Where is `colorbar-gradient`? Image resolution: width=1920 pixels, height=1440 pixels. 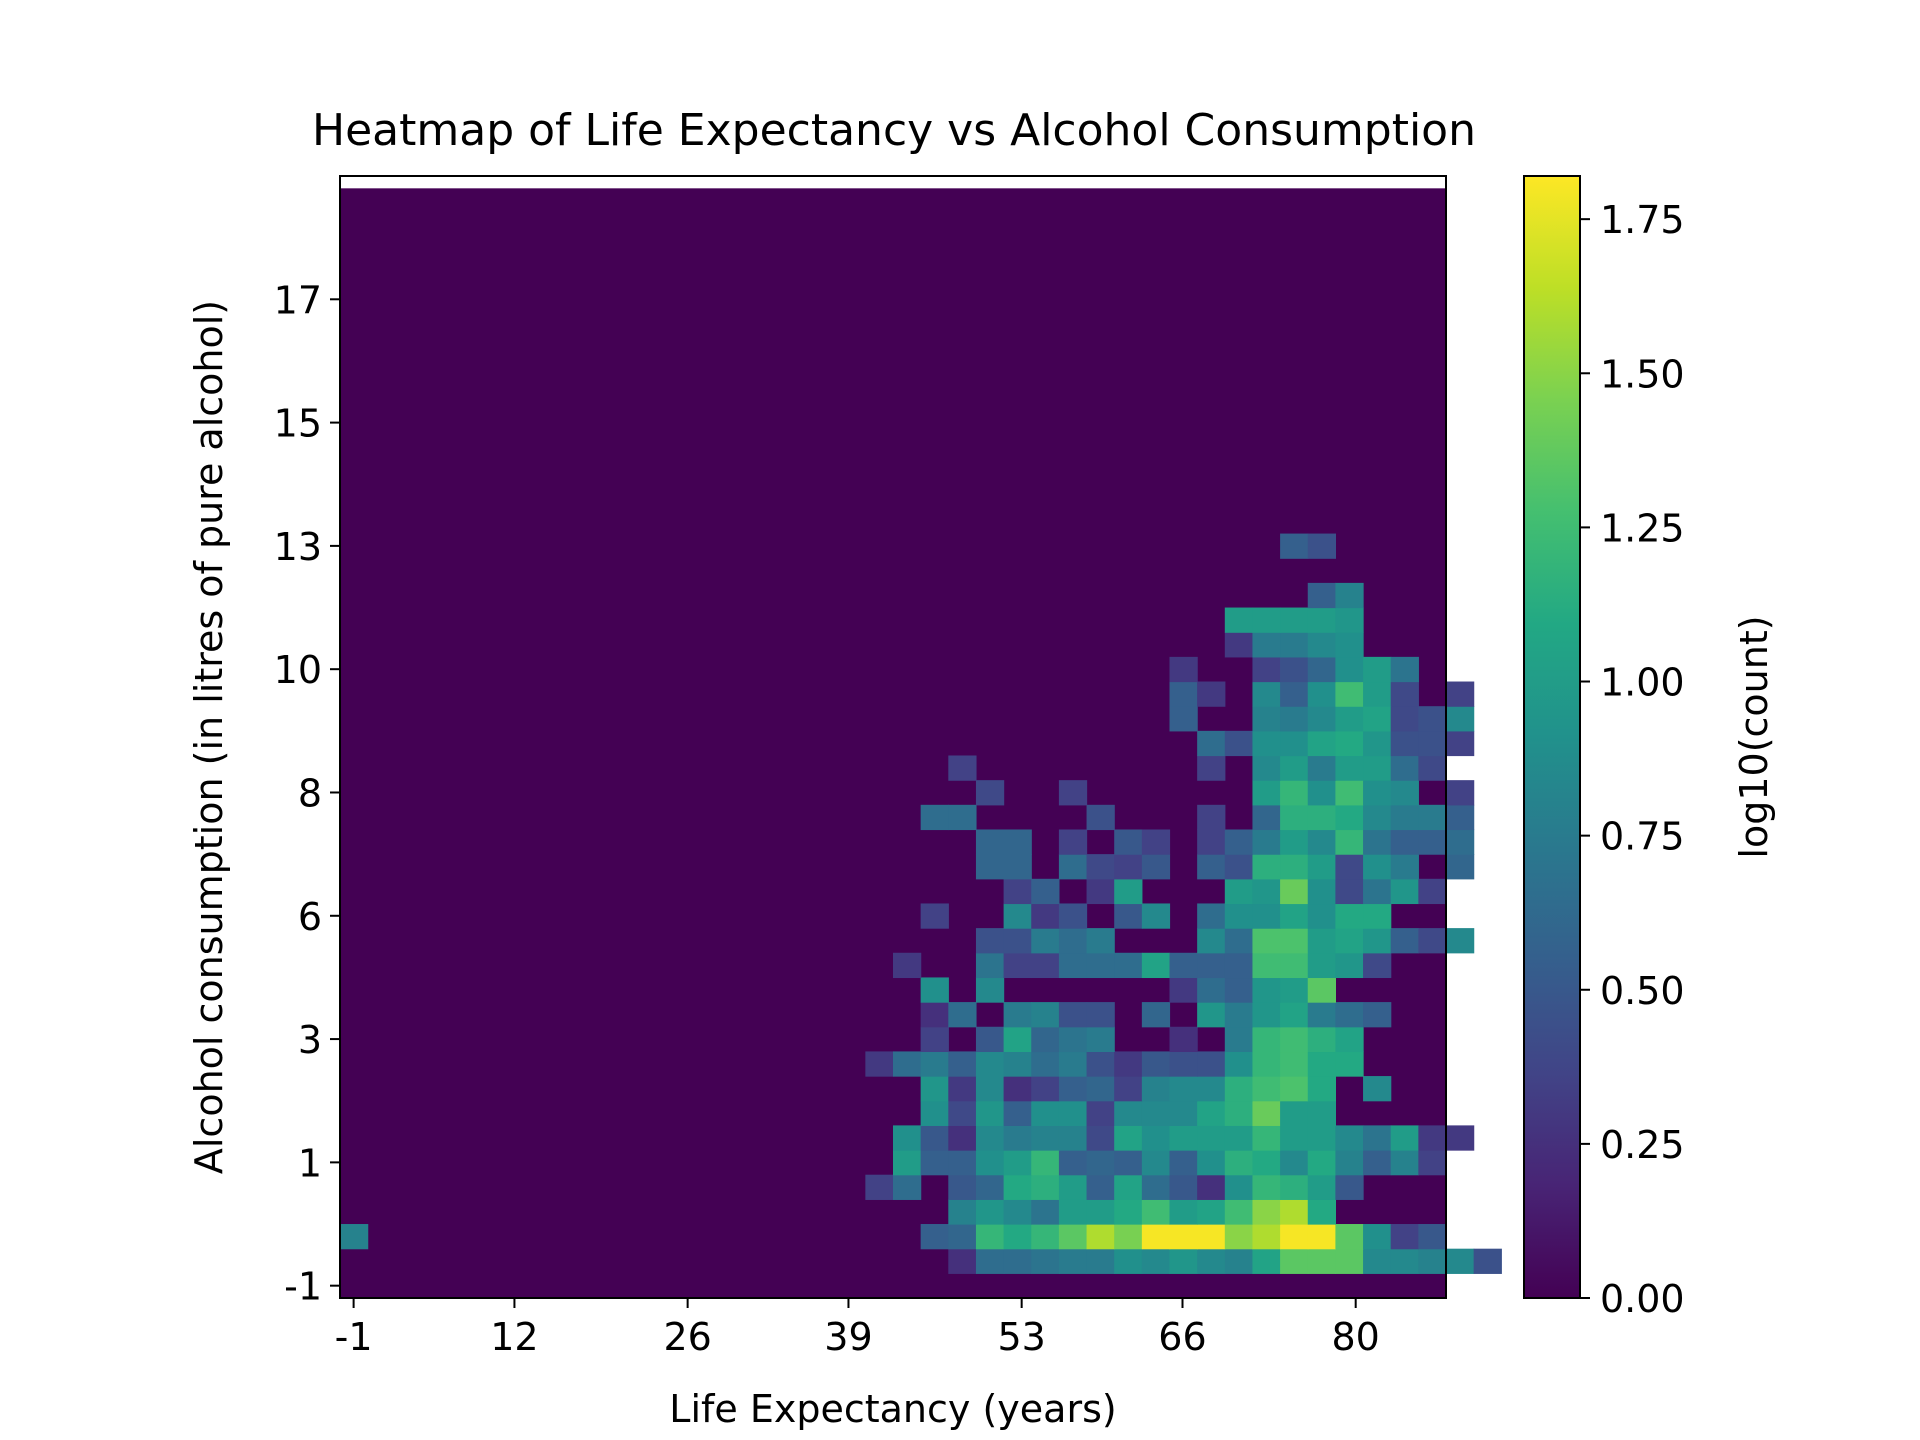
colorbar-gradient is located at coordinates (1552, 737).